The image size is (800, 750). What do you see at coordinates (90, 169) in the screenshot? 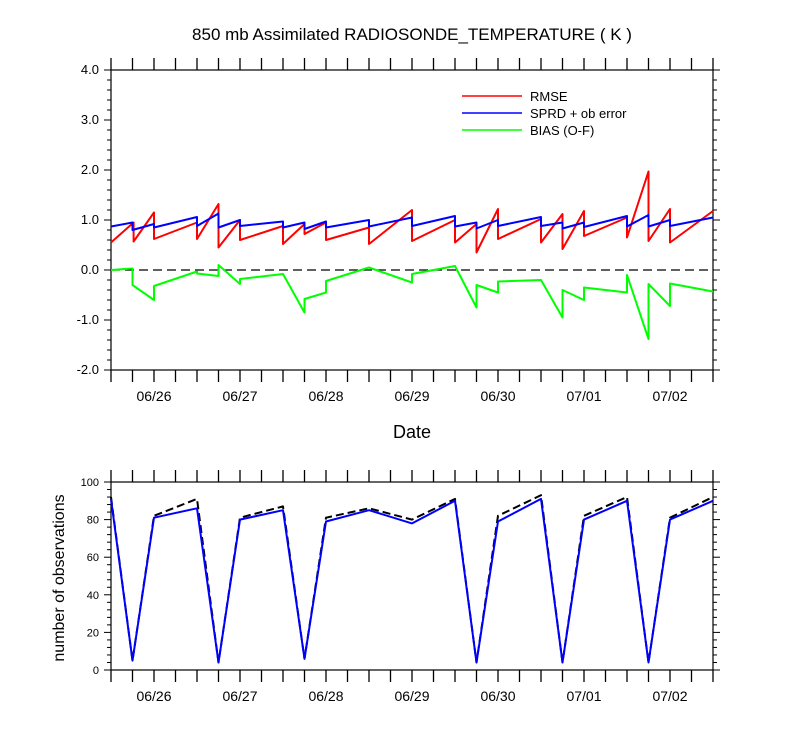
I see `y-tick-label: 2.0` at bounding box center [90, 169].